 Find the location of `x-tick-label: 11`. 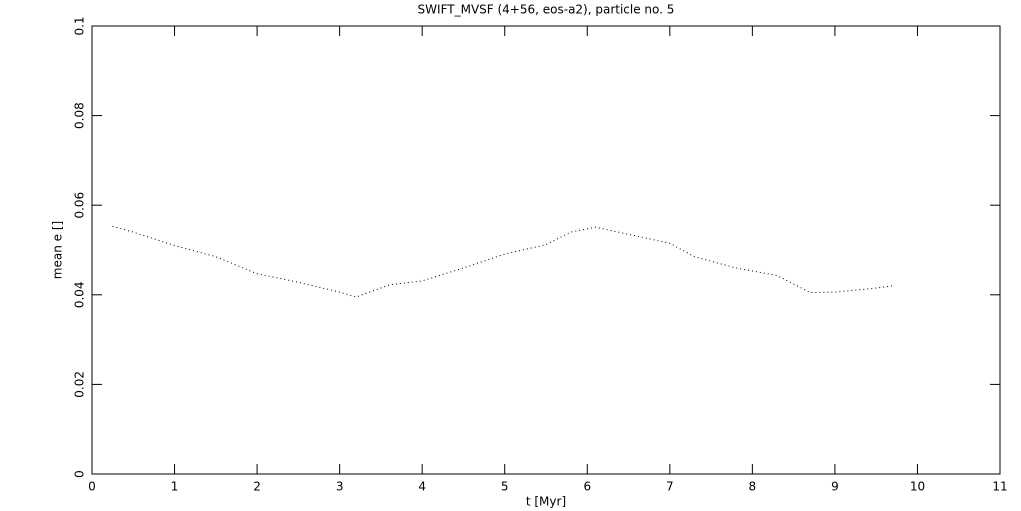

x-tick-label: 11 is located at coordinates (999, 487).